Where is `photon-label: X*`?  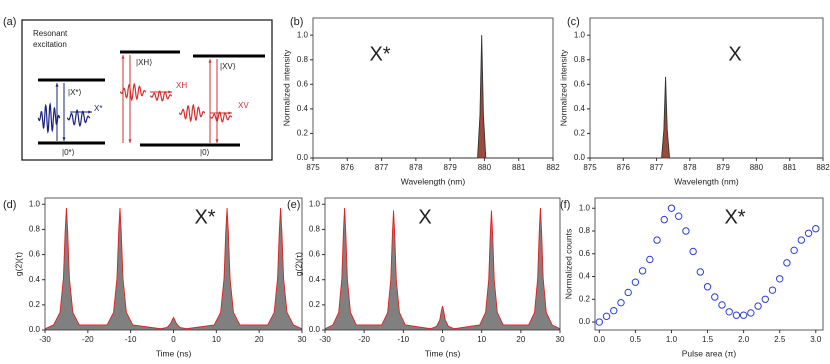 photon-label: X* is located at coordinates (98, 108).